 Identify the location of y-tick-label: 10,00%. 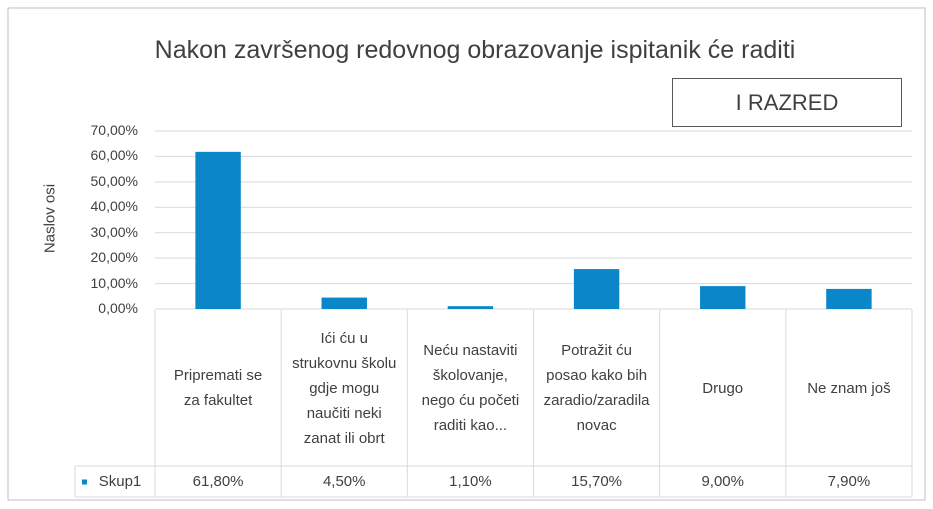
(114, 282).